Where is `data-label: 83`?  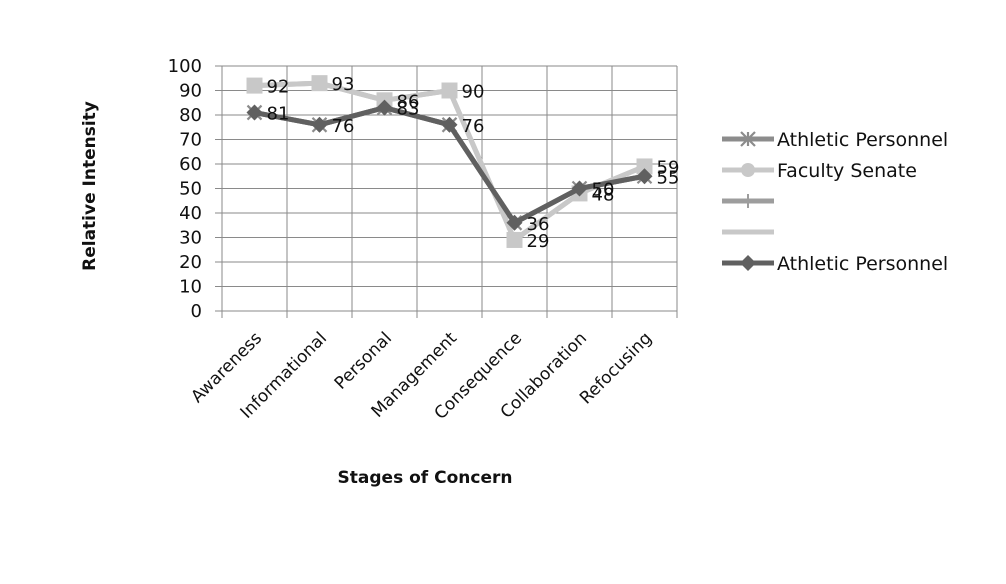 data-label: 83 is located at coordinates (408, 109).